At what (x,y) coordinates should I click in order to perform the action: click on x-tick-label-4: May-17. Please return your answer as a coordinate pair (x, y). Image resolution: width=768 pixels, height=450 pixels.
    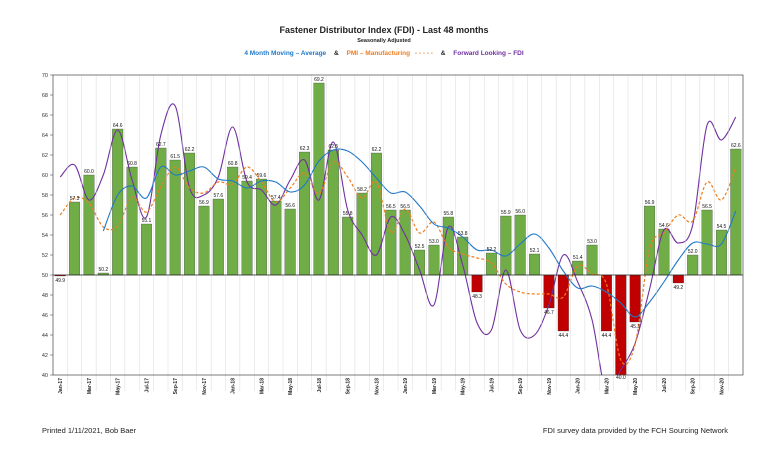
    Looking at the image, I should click on (119, 386).